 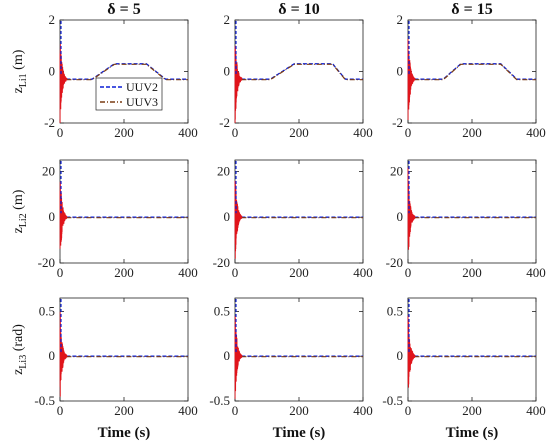 I want to click on y-label-subscript: Li1, so click(x=23, y=80).